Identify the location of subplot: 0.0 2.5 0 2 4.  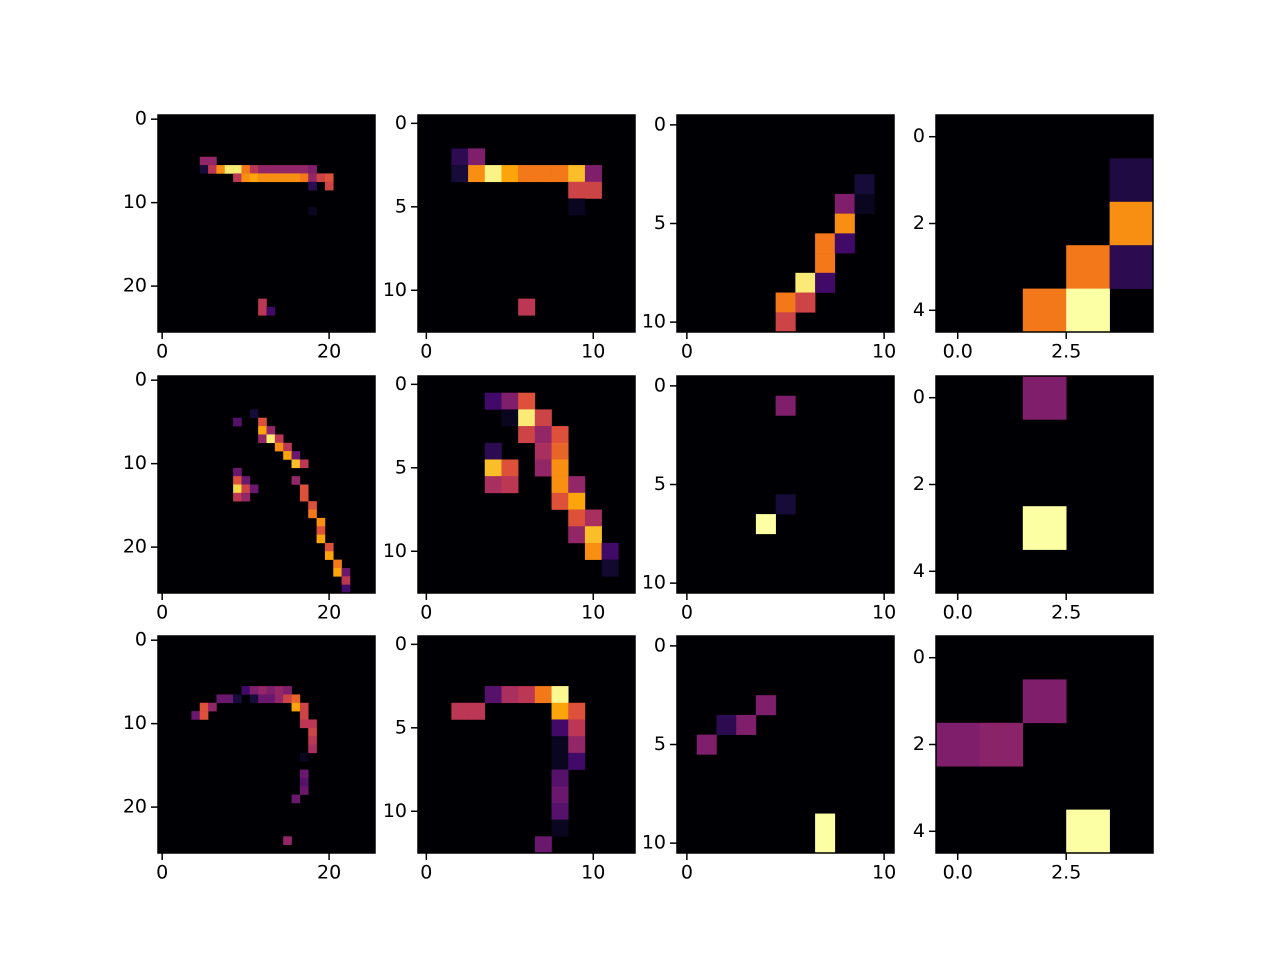
(1033, 759).